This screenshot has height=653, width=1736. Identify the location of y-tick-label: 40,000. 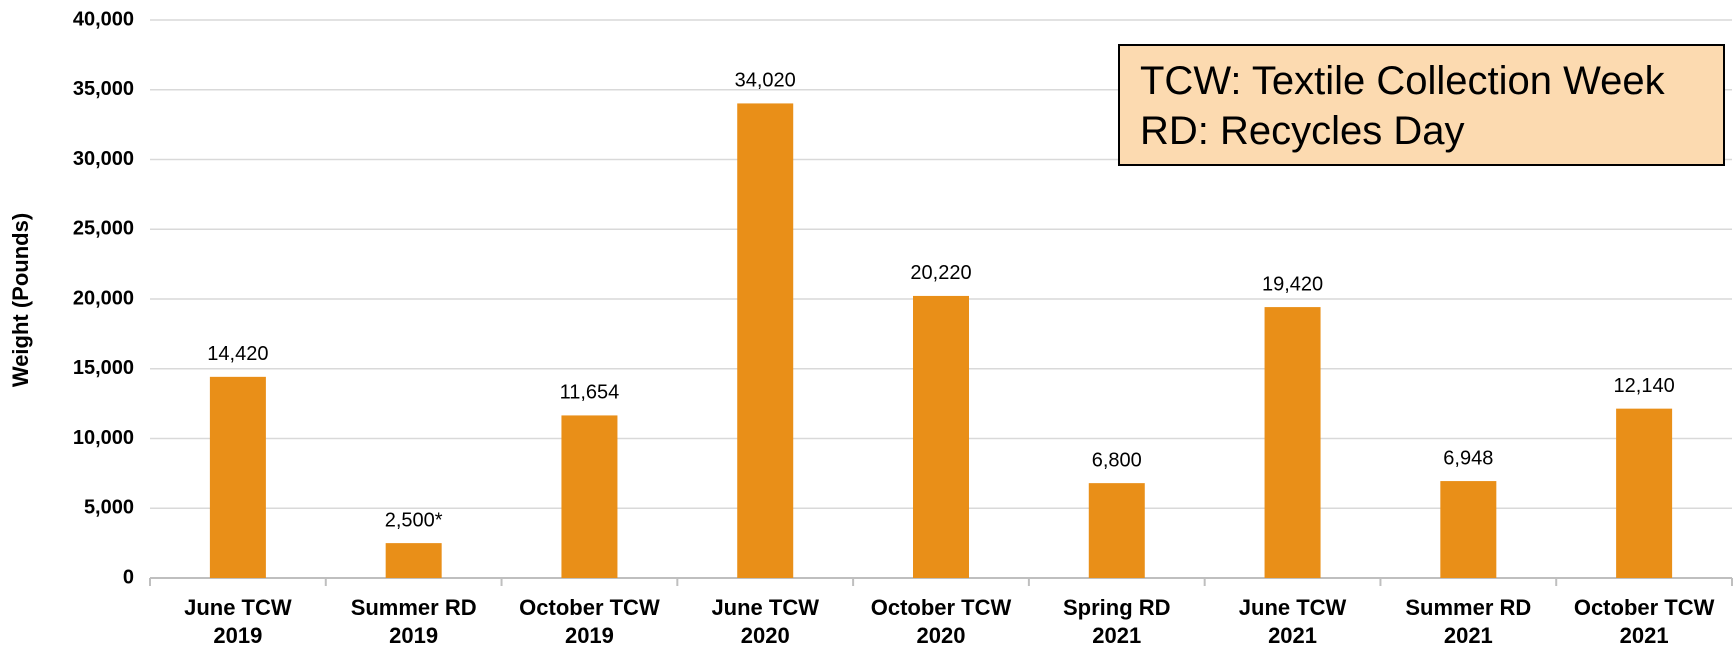
(103, 19).